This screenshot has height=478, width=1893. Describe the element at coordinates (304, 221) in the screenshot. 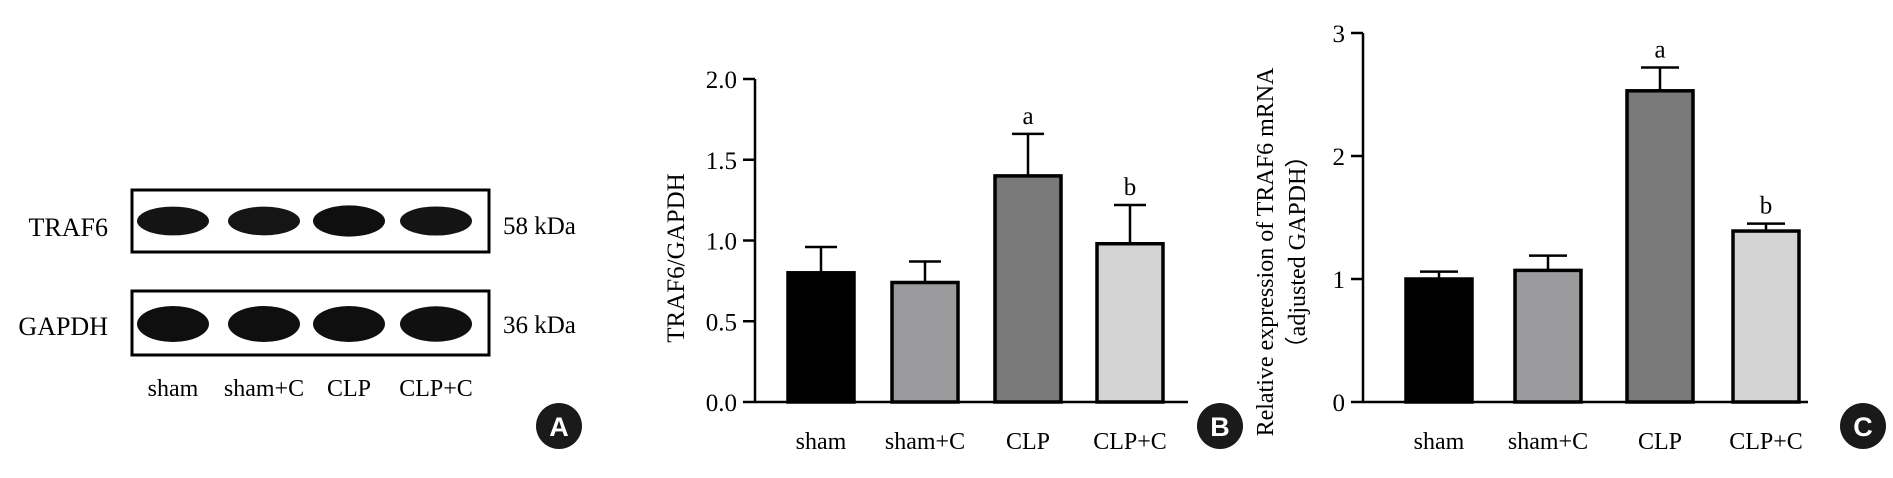

I see `bands-traf6` at that location.